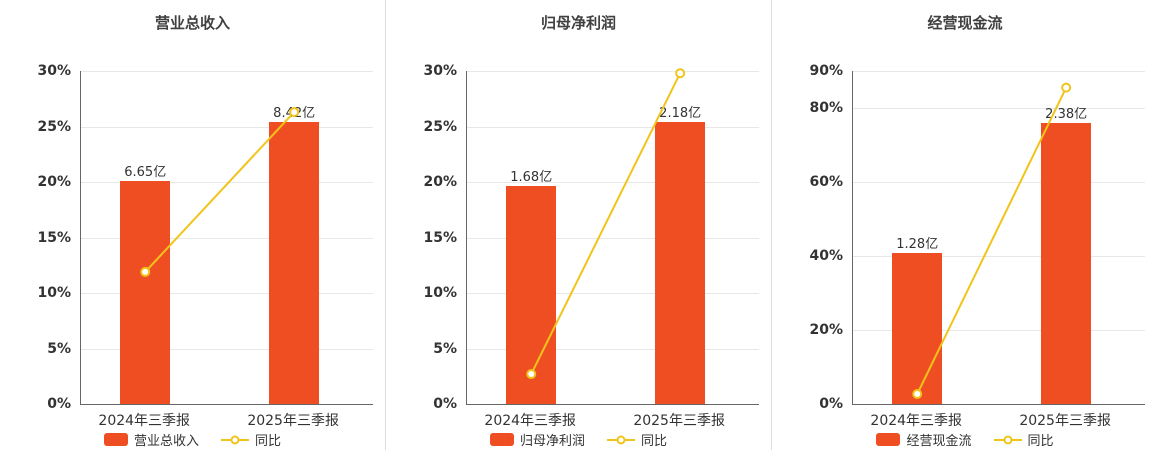 The image size is (1160, 450). What do you see at coordinates (166, 441) in the screenshot?
I see `legend-bar-label: 营业总收入` at bounding box center [166, 441].